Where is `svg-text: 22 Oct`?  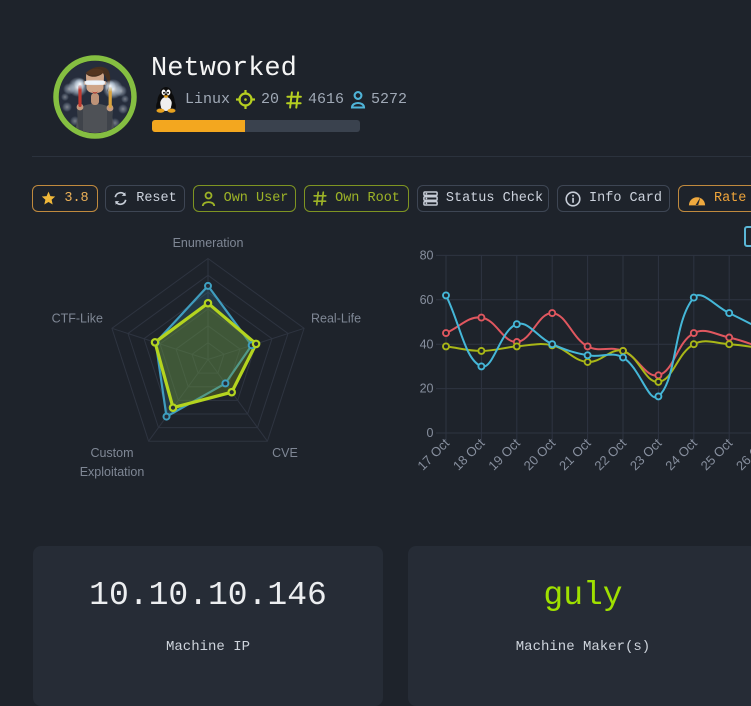
svg-text: 22 Oct is located at coordinates (610, 454).